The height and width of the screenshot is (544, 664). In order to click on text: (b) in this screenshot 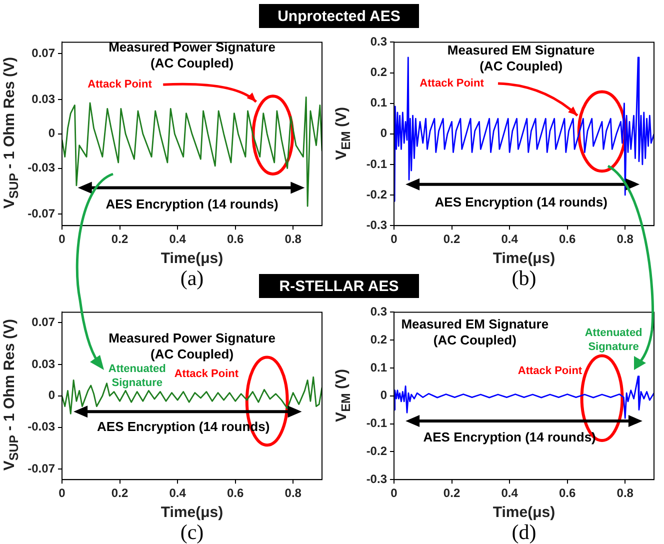, I will do `click(524, 278)`.